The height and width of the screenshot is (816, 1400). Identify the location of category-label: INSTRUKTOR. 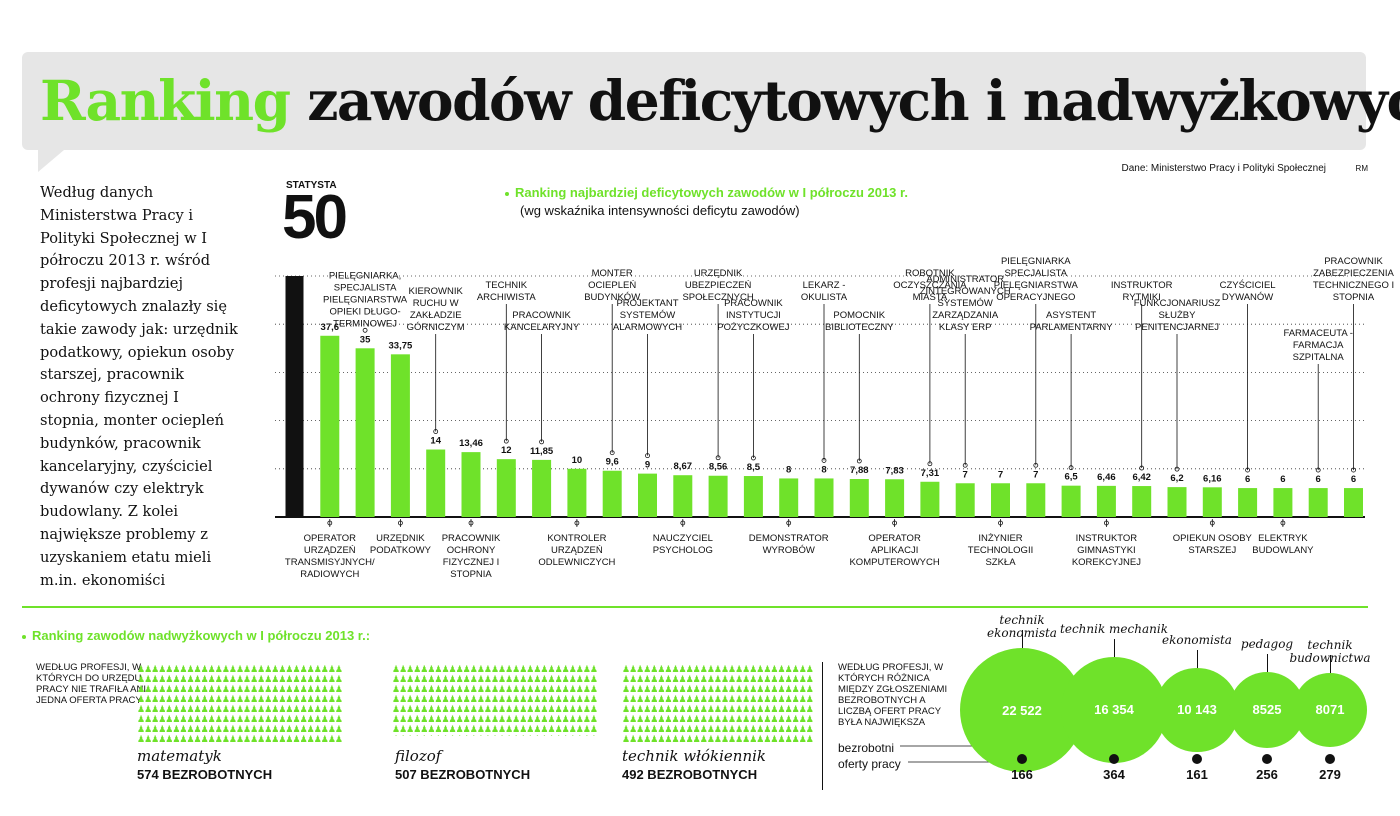
(1107, 538).